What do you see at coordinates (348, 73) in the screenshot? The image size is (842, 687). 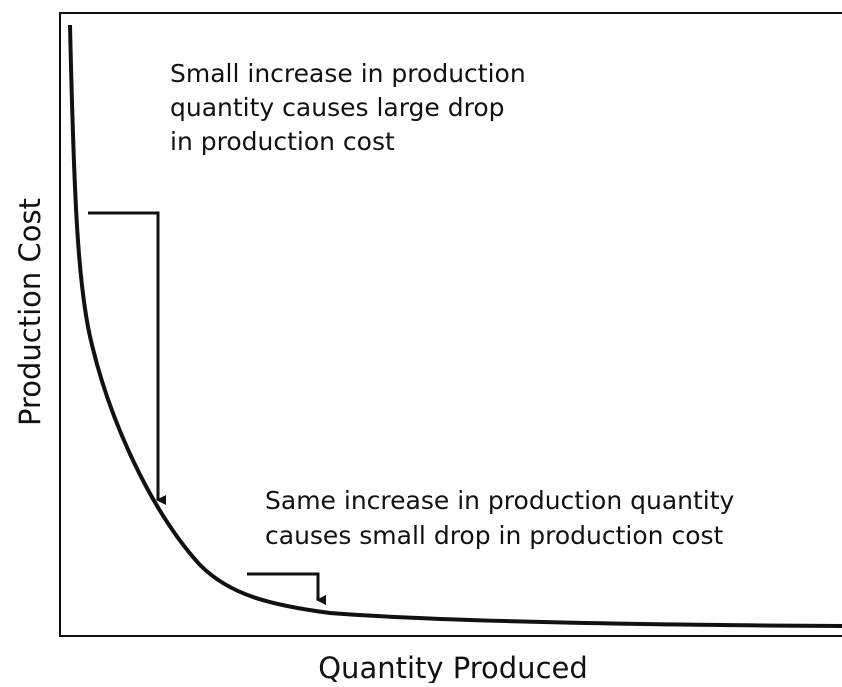 I see `annotation-line: Small increase in production` at bounding box center [348, 73].